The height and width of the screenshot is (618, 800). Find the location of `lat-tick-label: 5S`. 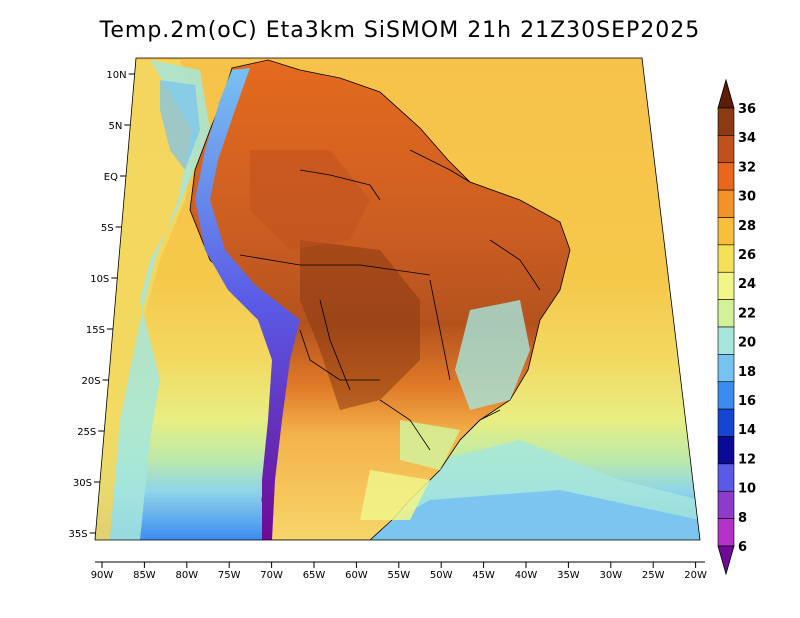

lat-tick-label: 5S is located at coordinates (107, 228).